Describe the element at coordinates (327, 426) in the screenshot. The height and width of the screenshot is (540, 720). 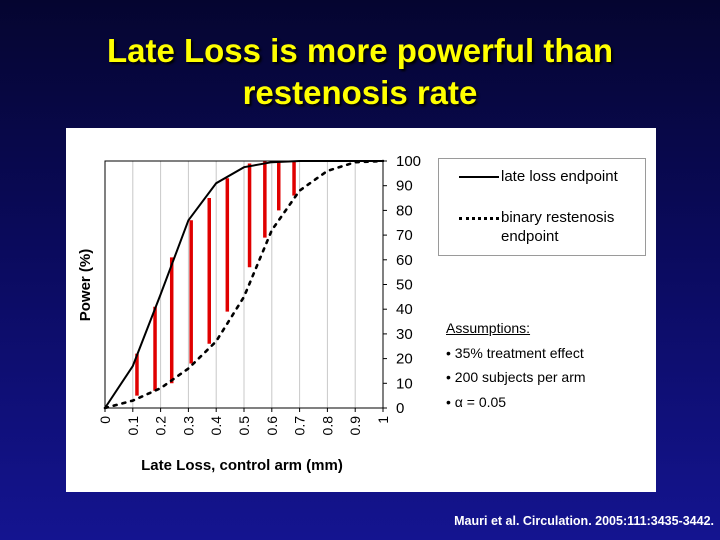
I see `x-tick-label: 0.8` at that location.